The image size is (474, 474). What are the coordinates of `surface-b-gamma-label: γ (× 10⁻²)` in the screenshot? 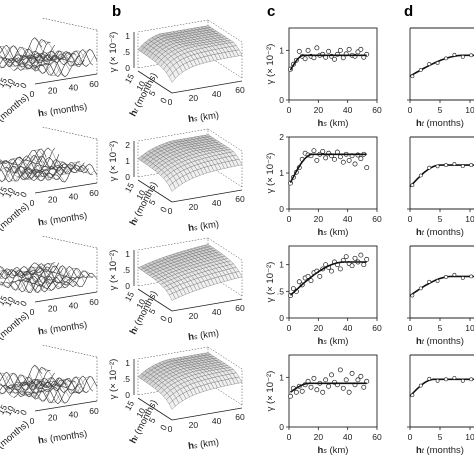 It's located at (113, 161).